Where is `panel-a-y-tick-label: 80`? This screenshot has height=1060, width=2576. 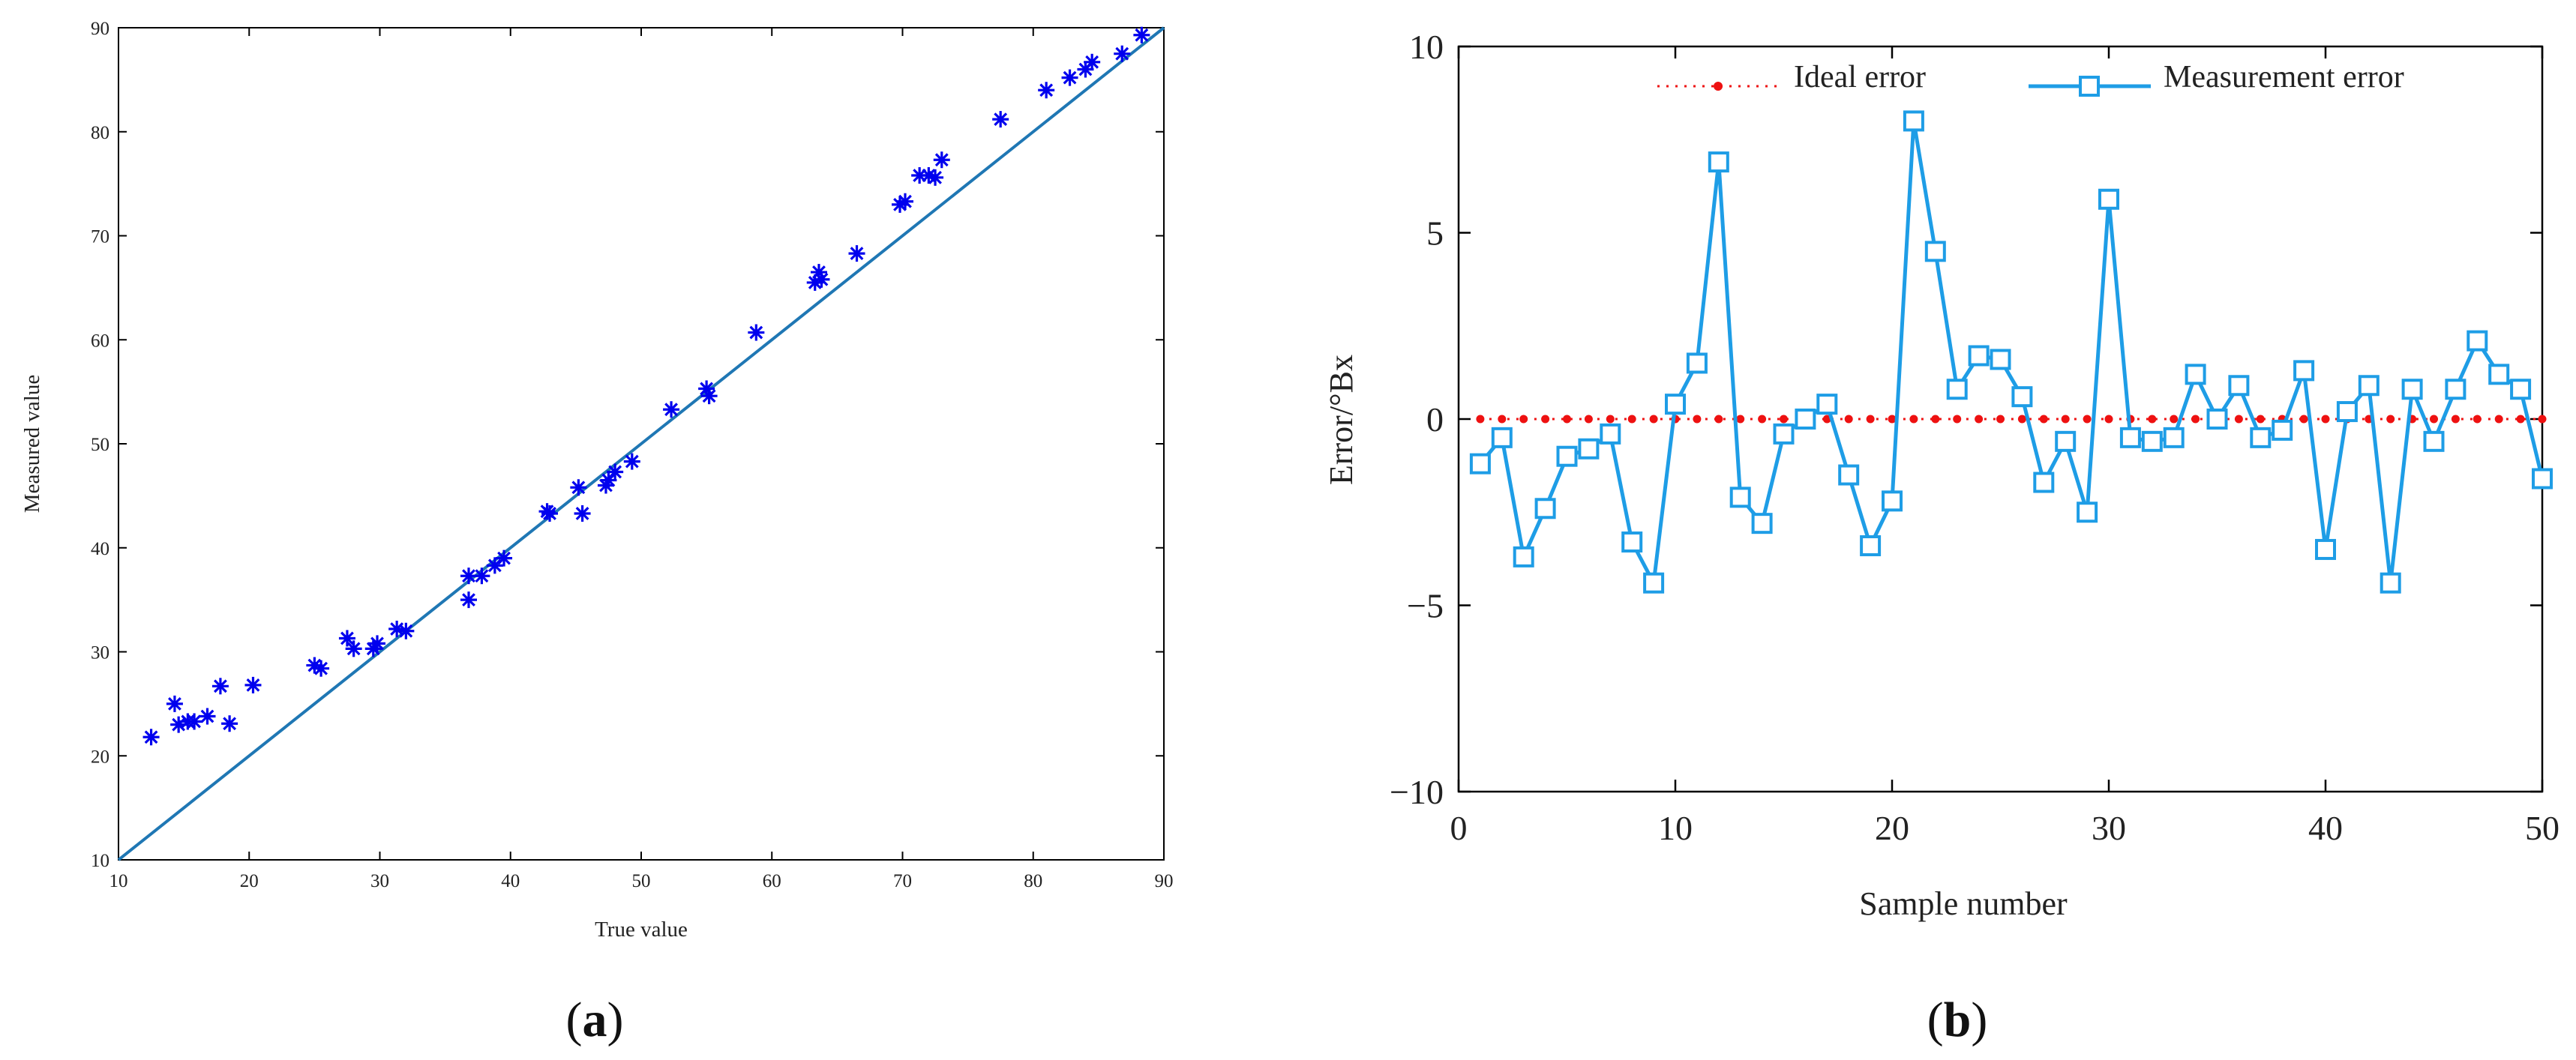 panel-a-y-tick-label: 80 is located at coordinates (100, 133).